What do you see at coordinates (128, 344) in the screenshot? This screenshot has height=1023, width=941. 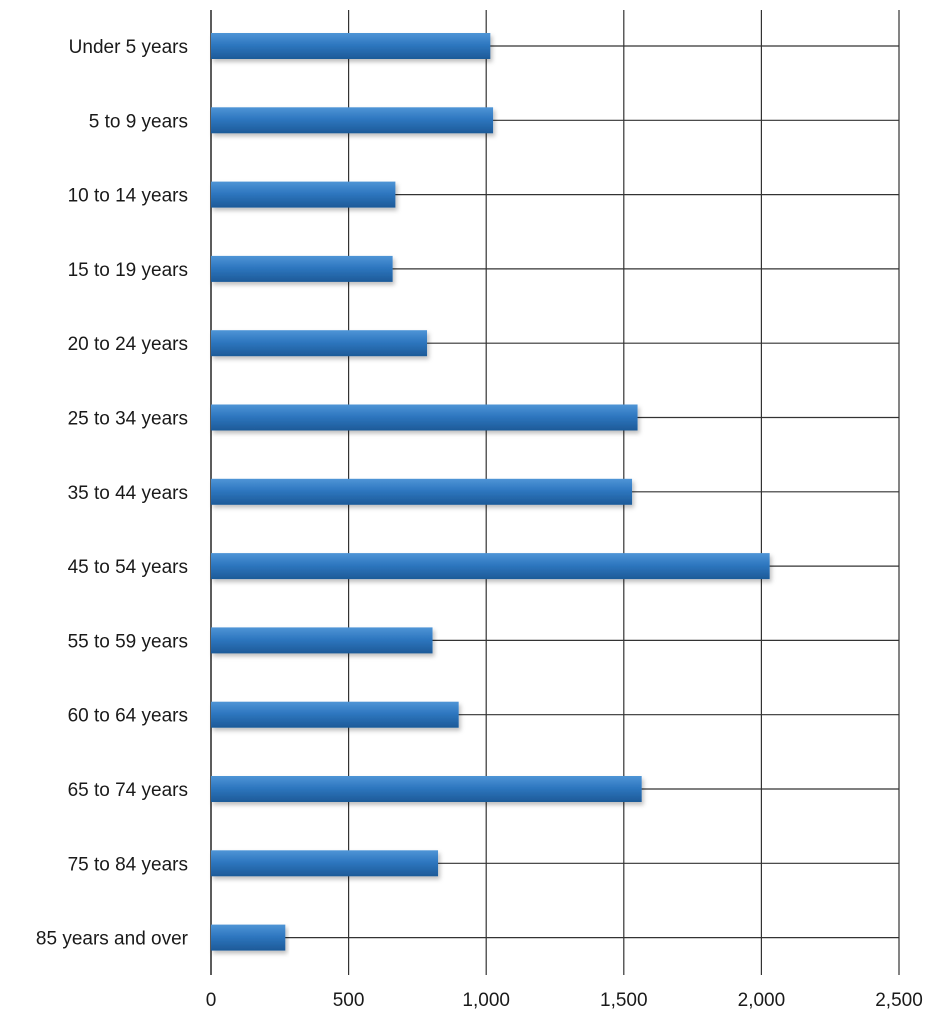 I see `category-label: 20 to 24 years` at bounding box center [128, 344].